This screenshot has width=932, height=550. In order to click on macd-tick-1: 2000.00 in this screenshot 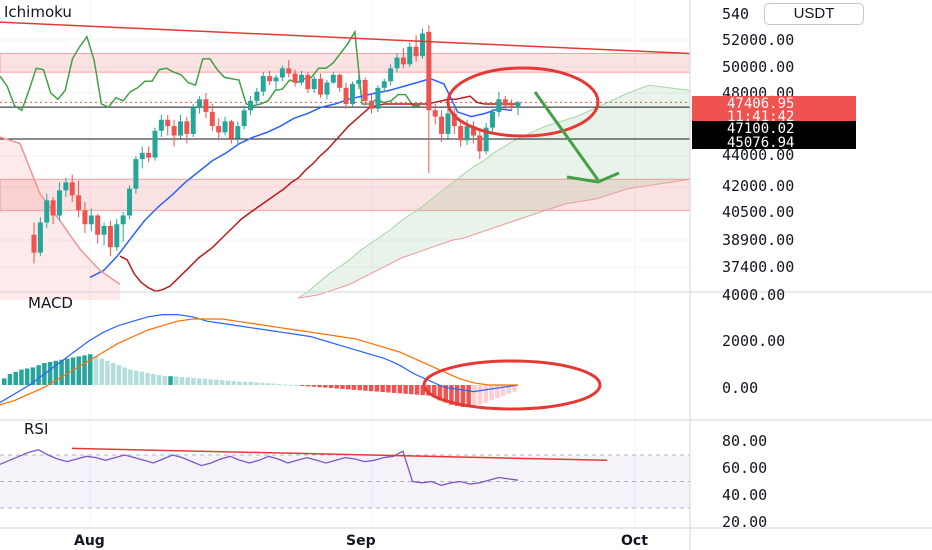, I will do `click(753, 341)`.